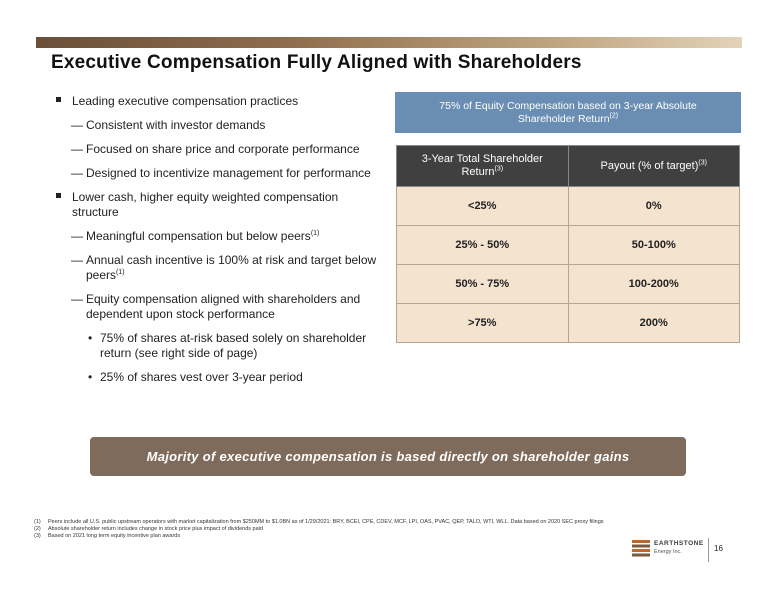  Describe the element at coordinates (653, 166) in the screenshot. I see `column-header-payout: Payout (% of target)(3)` at that location.